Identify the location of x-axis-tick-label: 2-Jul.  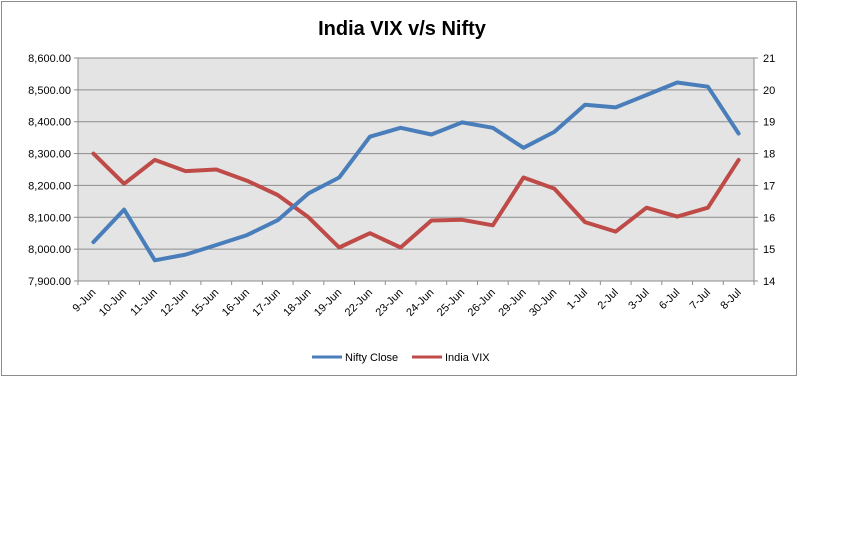
(608, 299).